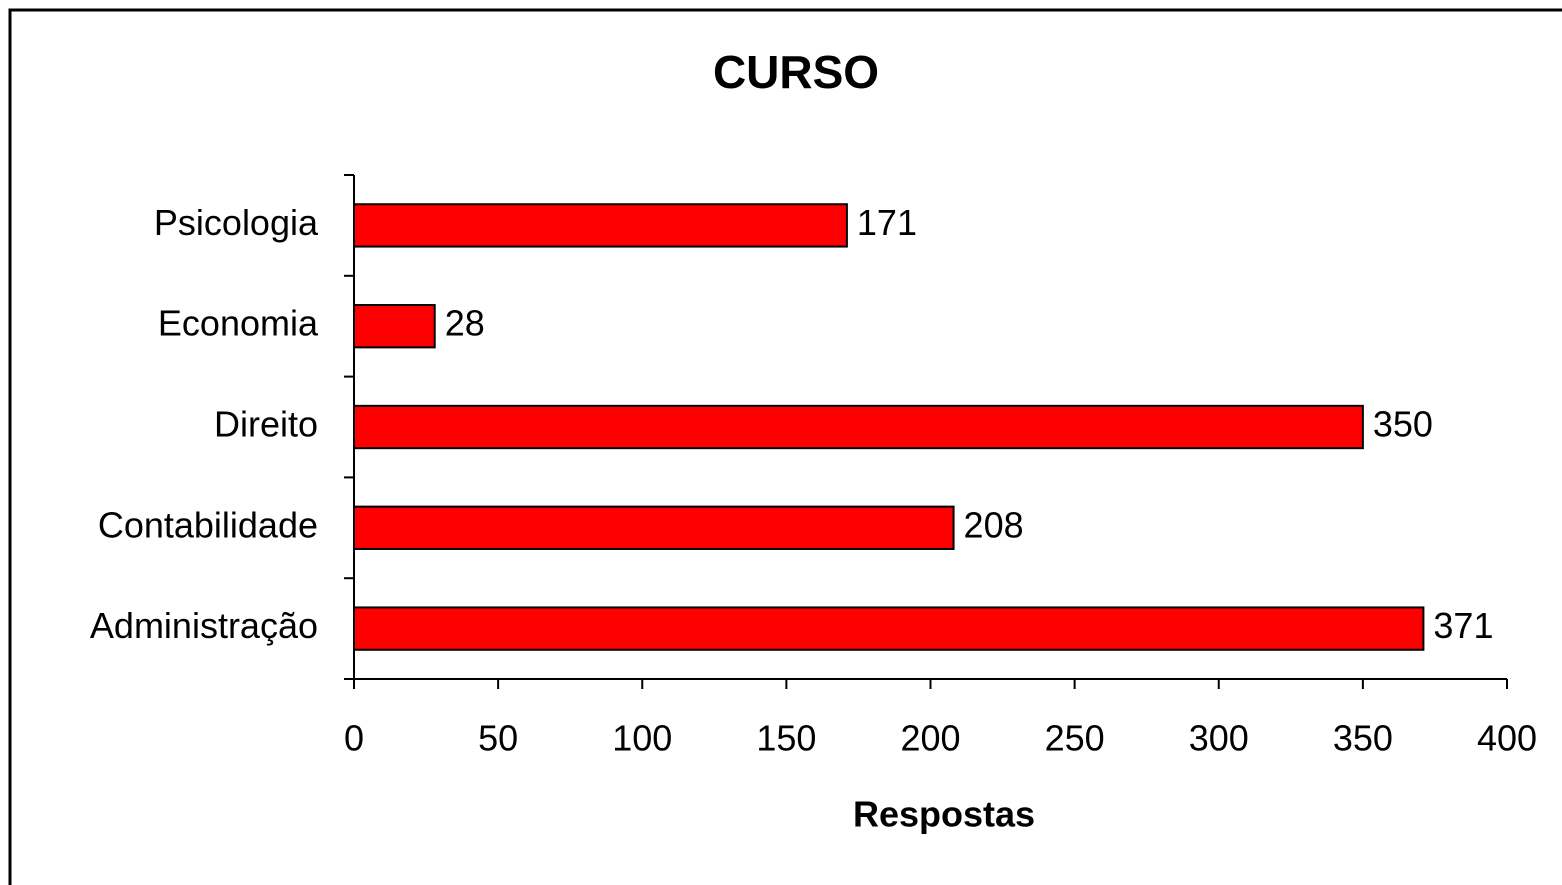  Describe the element at coordinates (208, 524) in the screenshot. I see `y-tick-label: Contabilidade` at that location.